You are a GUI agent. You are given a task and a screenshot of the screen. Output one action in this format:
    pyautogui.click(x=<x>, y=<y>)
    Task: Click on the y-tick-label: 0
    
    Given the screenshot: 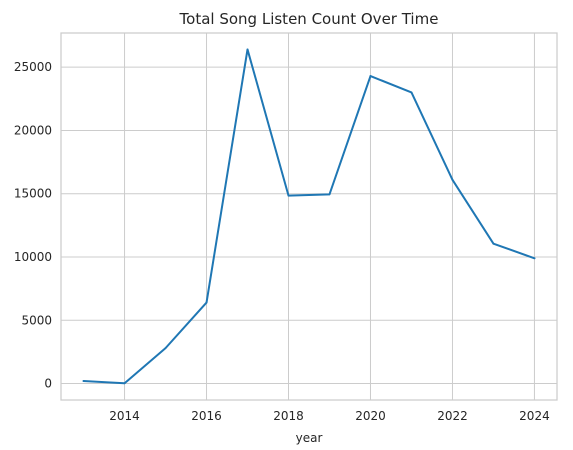 What is the action you would take?
    pyautogui.click(x=48, y=384)
    